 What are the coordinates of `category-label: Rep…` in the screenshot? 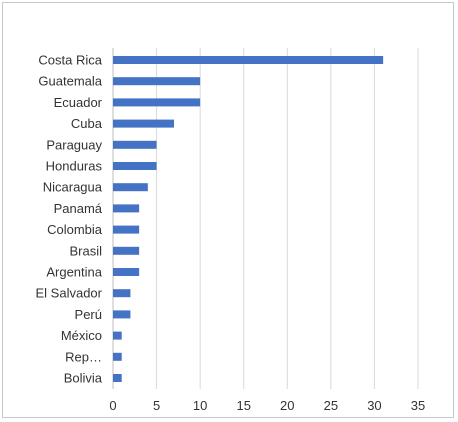 It's located at (83, 356).